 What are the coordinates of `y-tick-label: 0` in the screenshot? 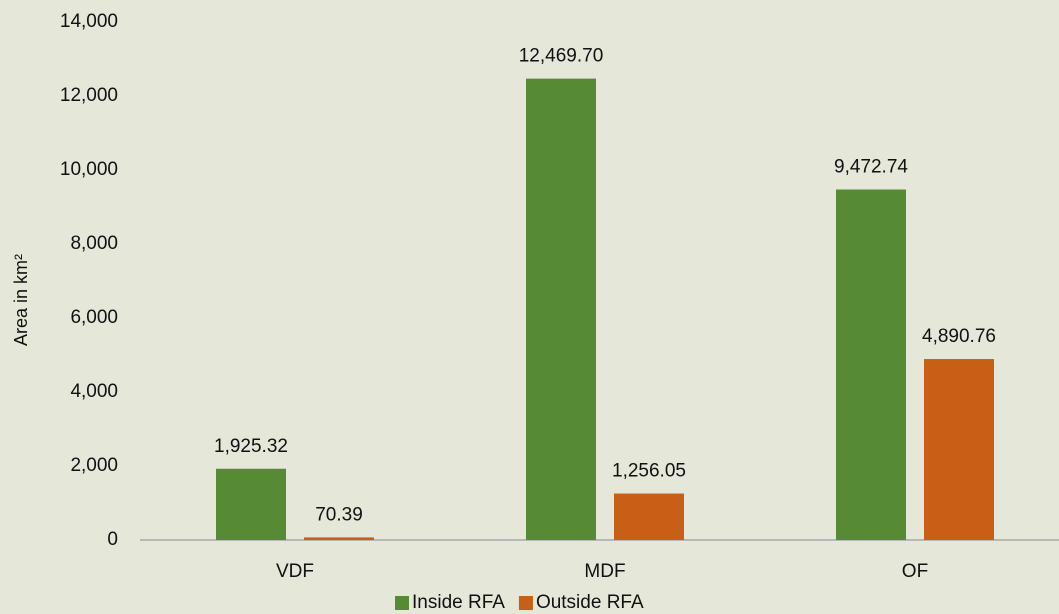 It's located at (112, 539).